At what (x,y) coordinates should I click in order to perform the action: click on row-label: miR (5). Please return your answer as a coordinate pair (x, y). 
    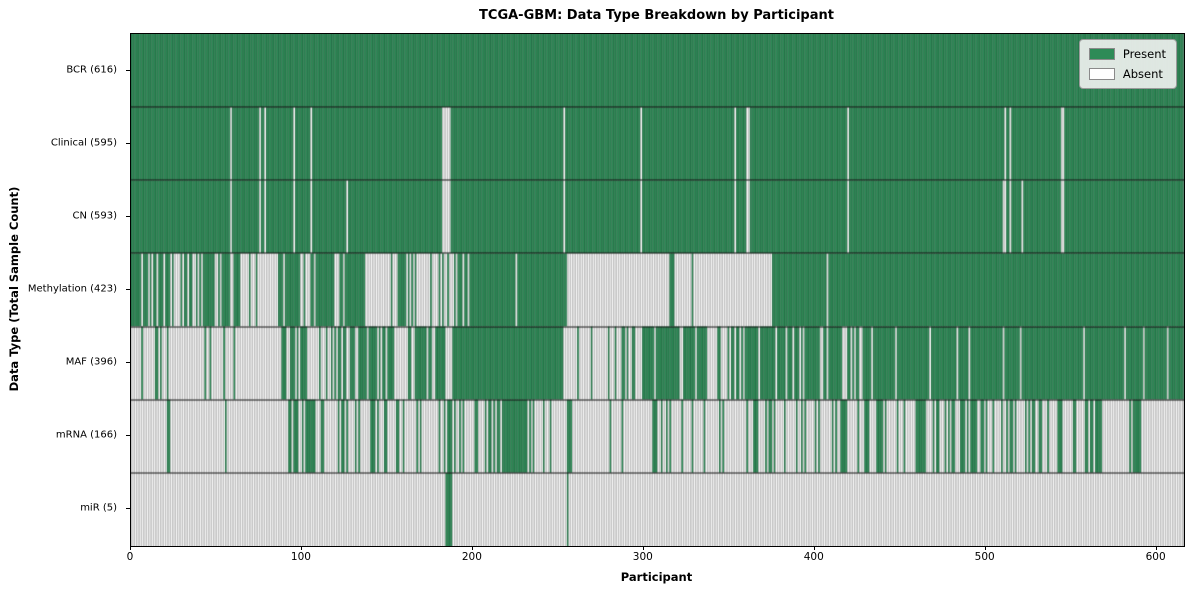
    Looking at the image, I should click on (98, 508).